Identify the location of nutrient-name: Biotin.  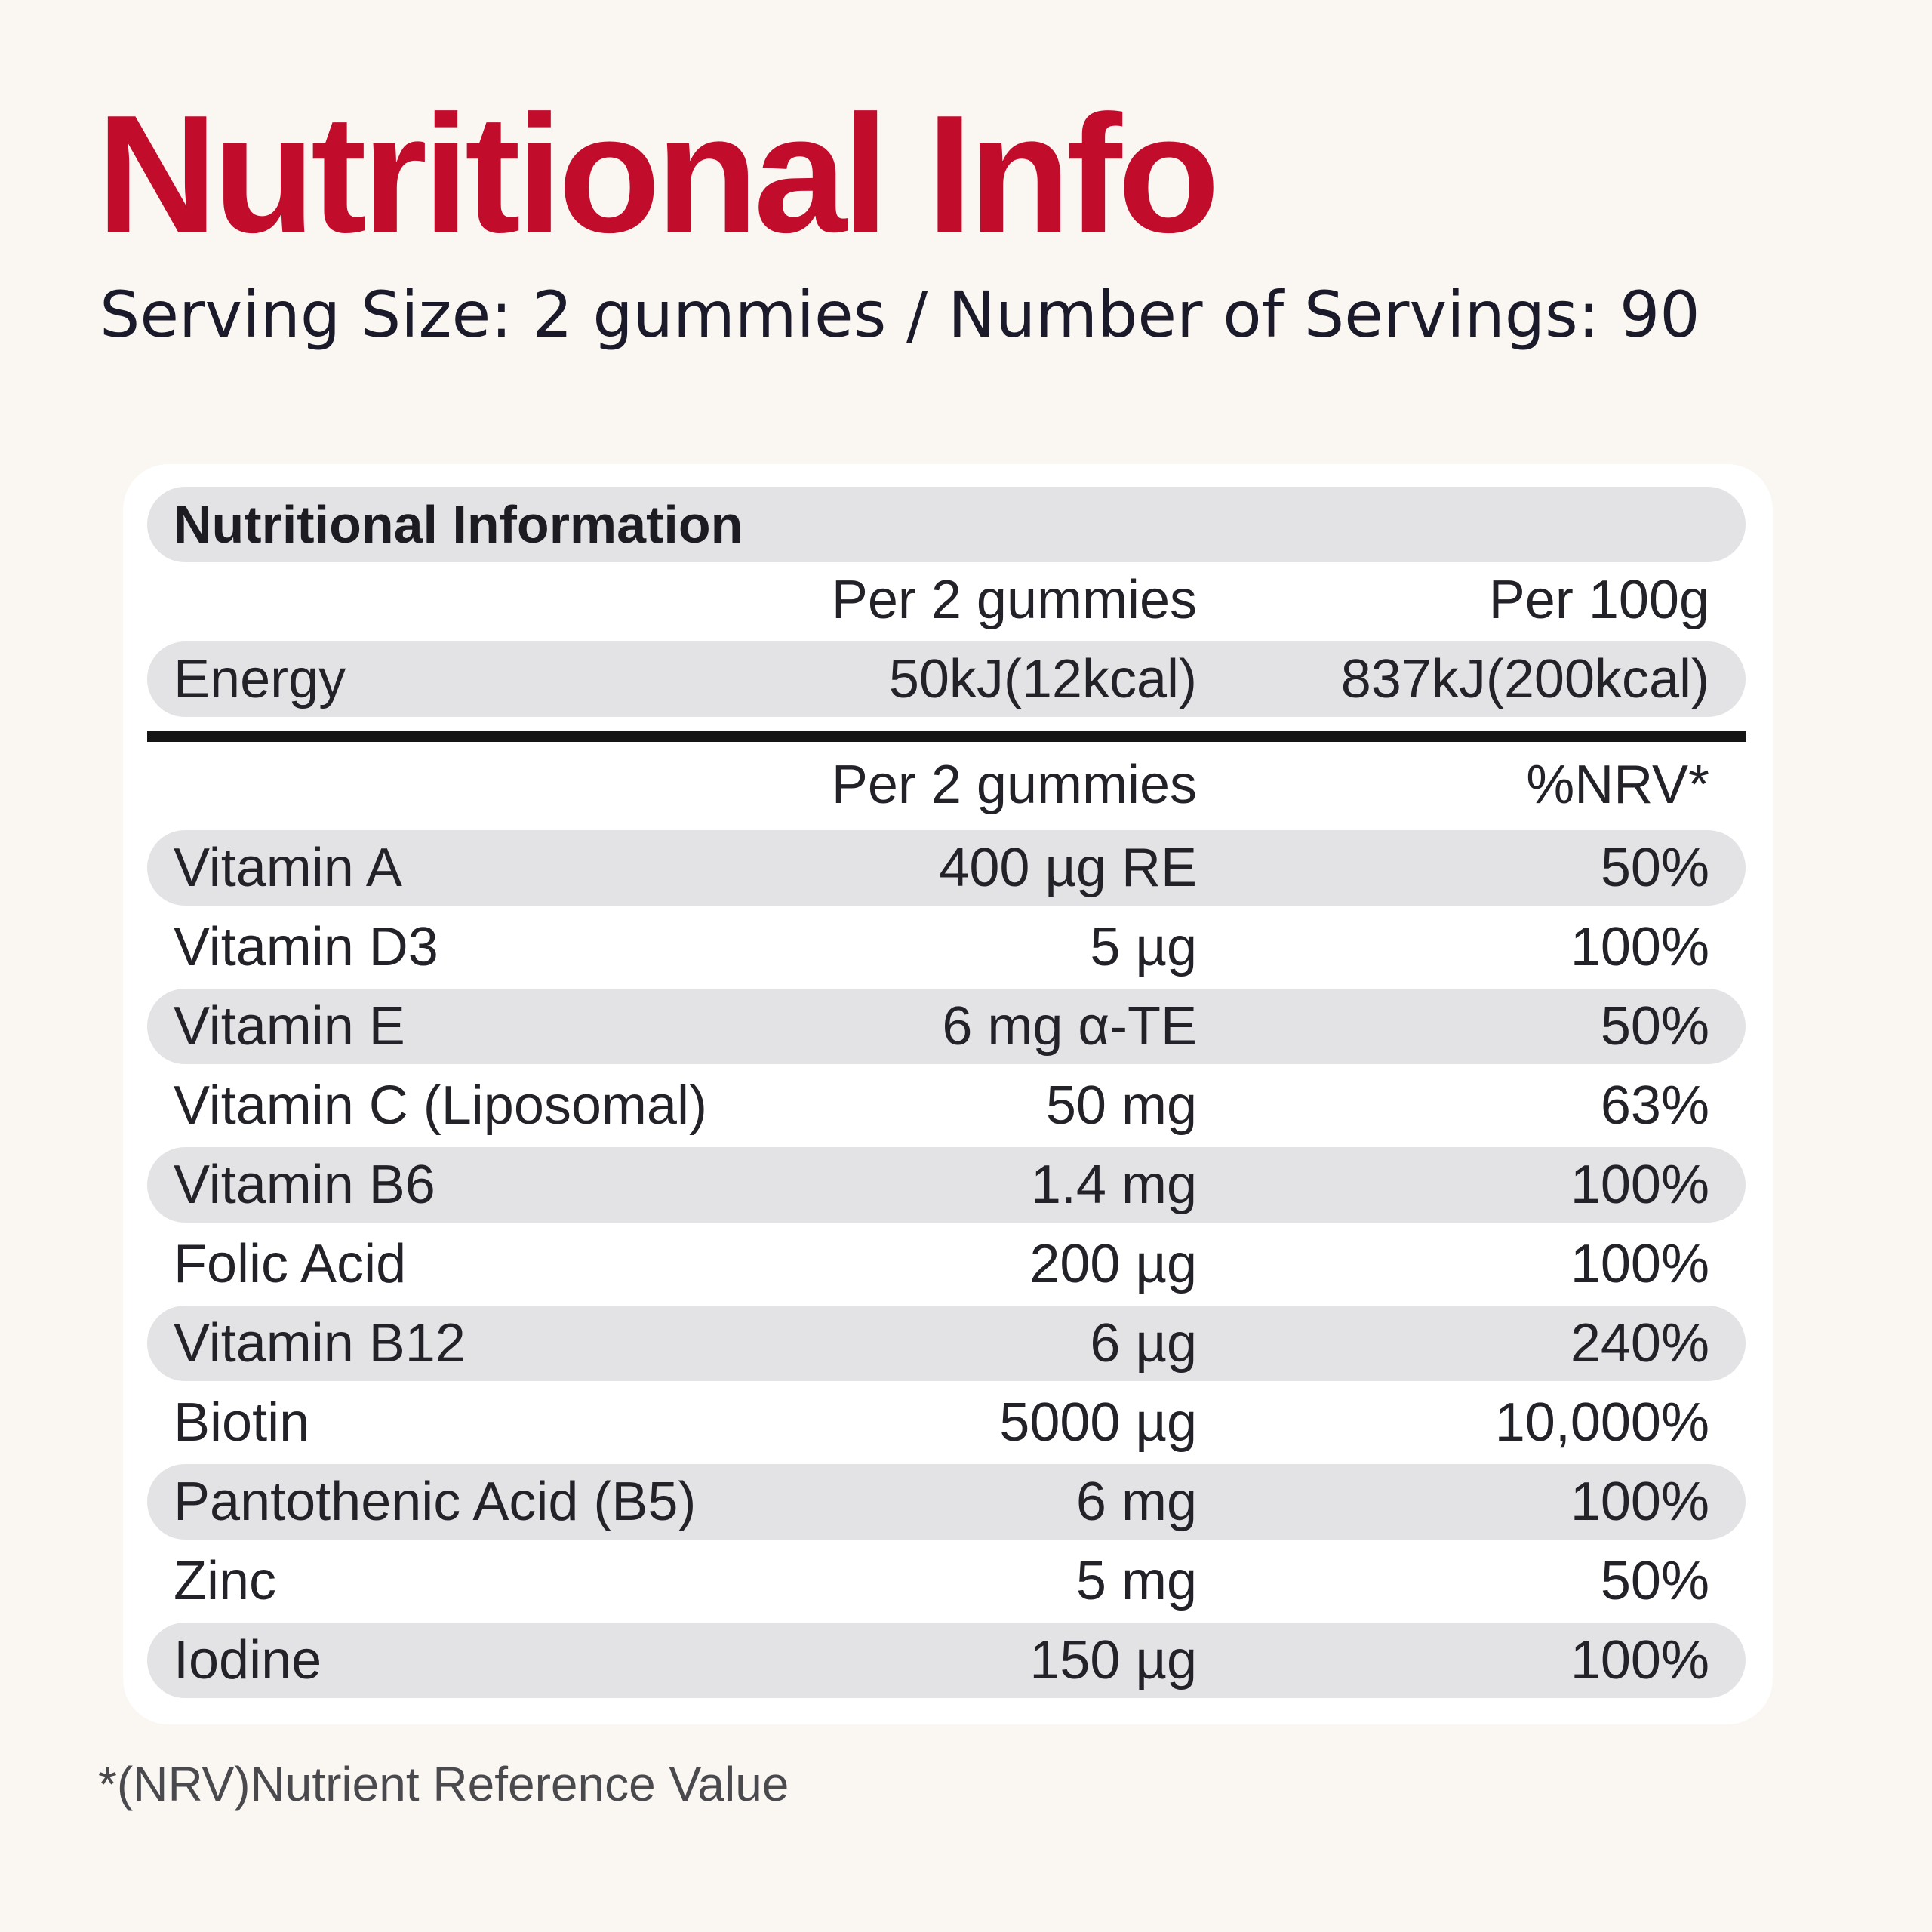
(242, 1422).